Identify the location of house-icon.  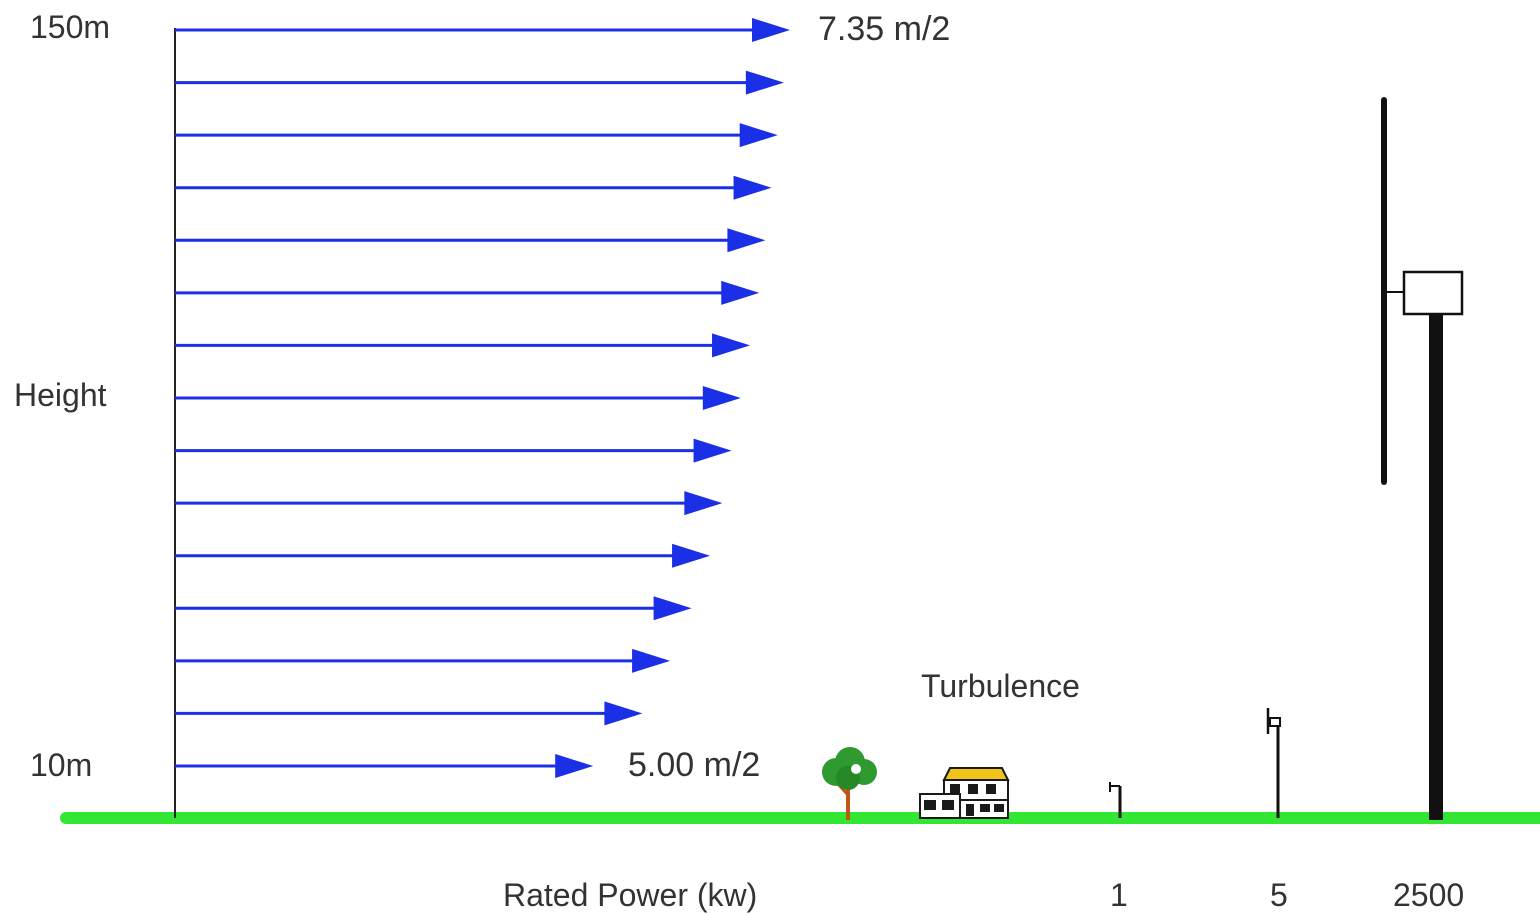
(964, 793).